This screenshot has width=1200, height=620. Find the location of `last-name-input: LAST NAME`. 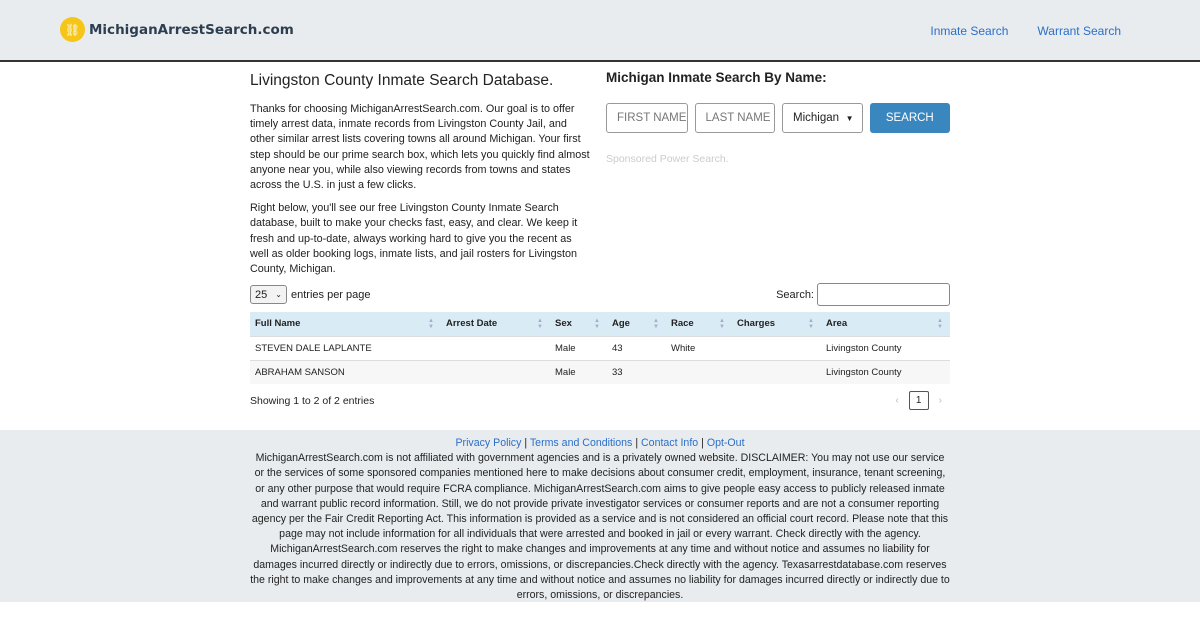

last-name-input: LAST NAME is located at coordinates (735, 118).